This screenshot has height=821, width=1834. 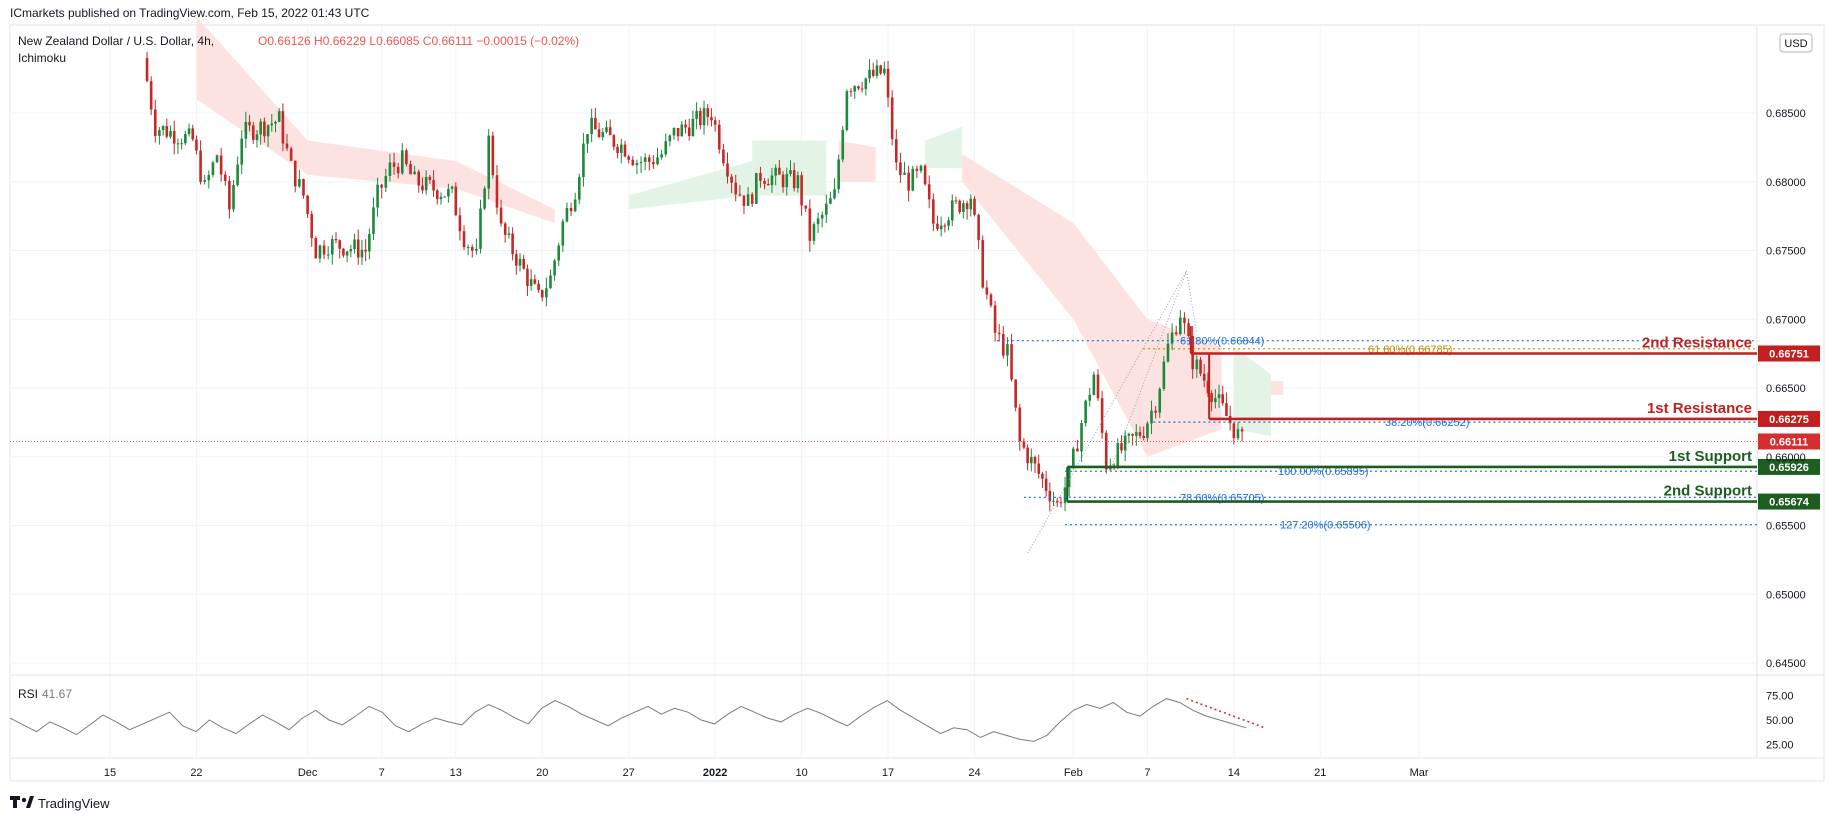 What do you see at coordinates (1148, 370) in the screenshot?
I see `fib-swing-line` at bounding box center [1148, 370].